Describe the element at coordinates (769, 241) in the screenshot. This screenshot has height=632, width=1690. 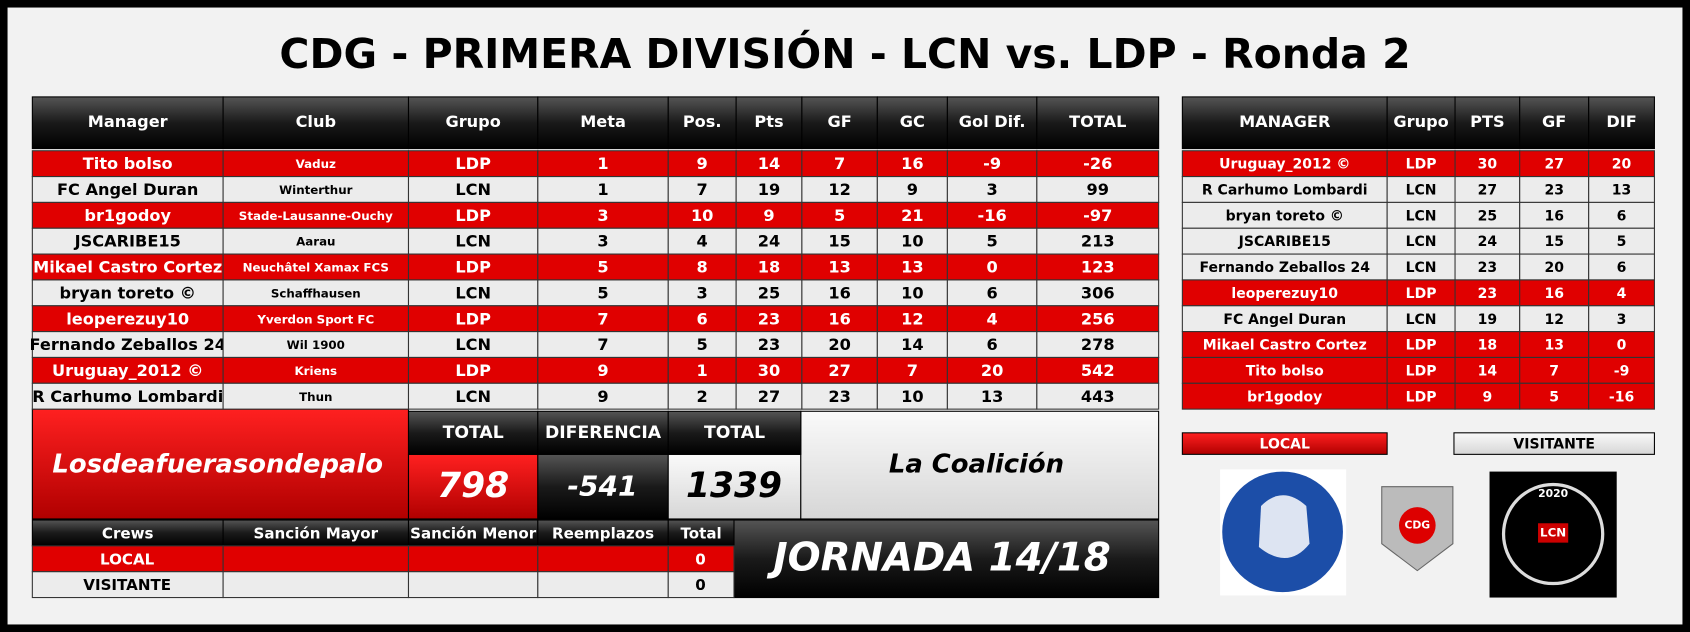
I see `cell-text: 24` at that location.